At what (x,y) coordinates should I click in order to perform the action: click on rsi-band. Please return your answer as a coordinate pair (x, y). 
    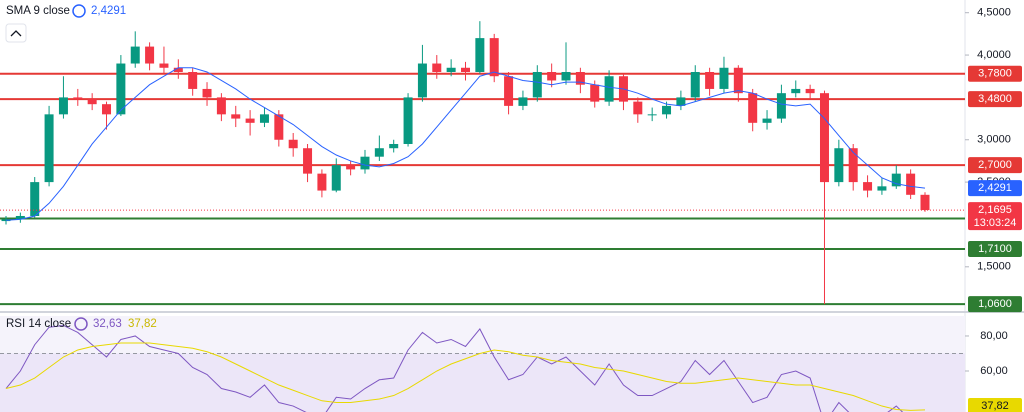
    Looking at the image, I should click on (482, 382).